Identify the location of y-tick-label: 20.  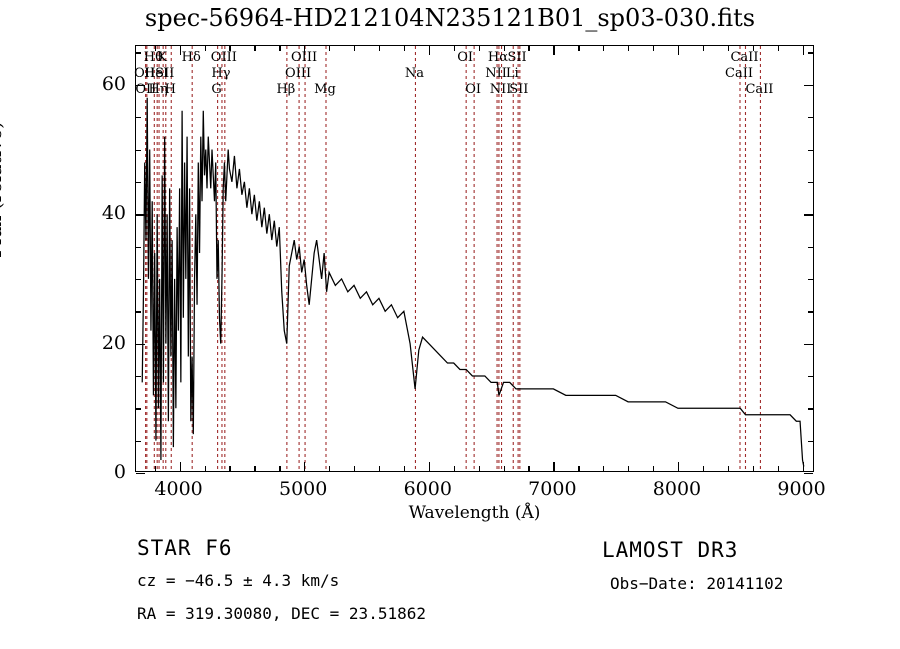
(113, 342).